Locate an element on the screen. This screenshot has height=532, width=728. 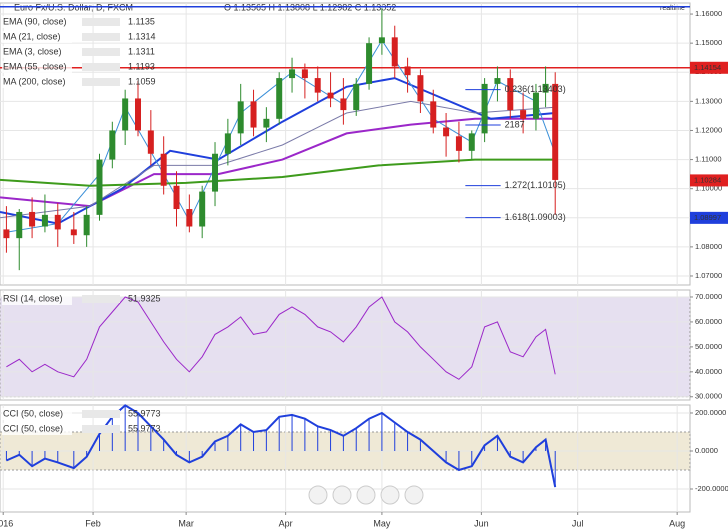
x-tick-label: 2016 is located at coordinates (6, 523).